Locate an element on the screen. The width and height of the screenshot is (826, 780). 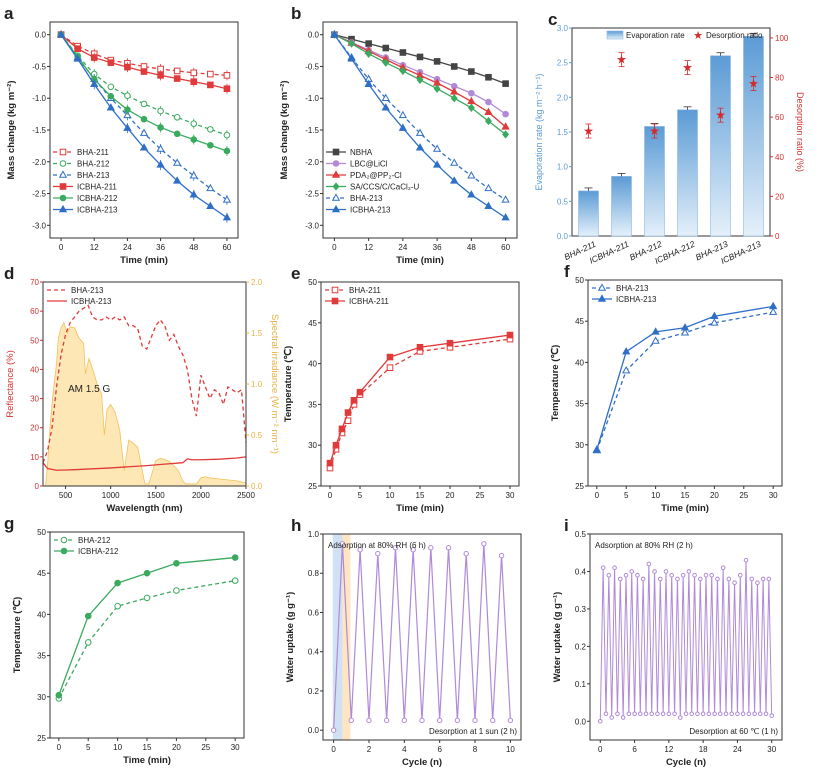
panel-label: c is located at coordinates (552, 19).